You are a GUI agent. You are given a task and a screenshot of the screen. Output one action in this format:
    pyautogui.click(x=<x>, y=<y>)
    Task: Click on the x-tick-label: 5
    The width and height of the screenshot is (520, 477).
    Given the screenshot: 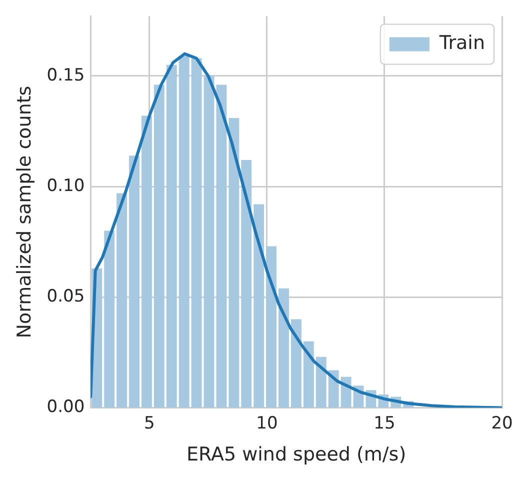 What is the action you would take?
    pyautogui.click(x=149, y=423)
    